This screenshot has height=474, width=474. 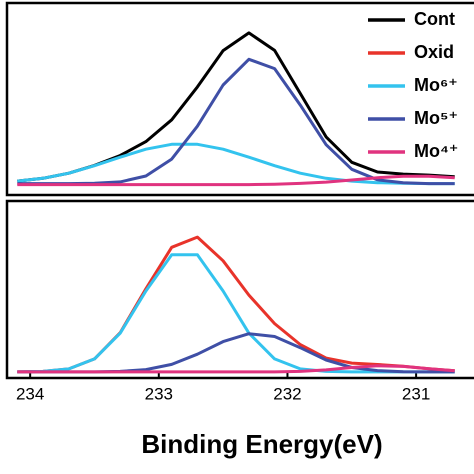 I want to click on x-tick-label: 233, so click(x=159, y=393).